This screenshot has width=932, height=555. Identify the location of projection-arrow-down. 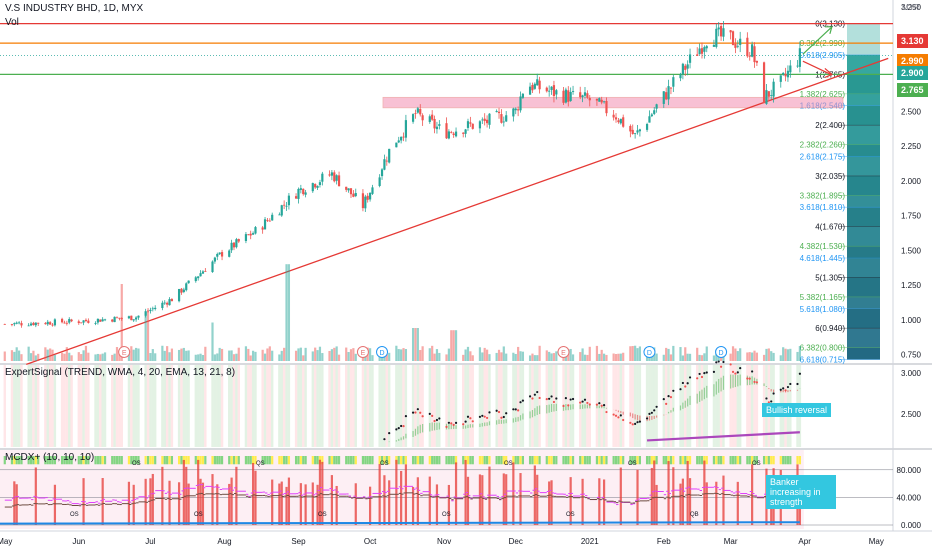
(817, 67).